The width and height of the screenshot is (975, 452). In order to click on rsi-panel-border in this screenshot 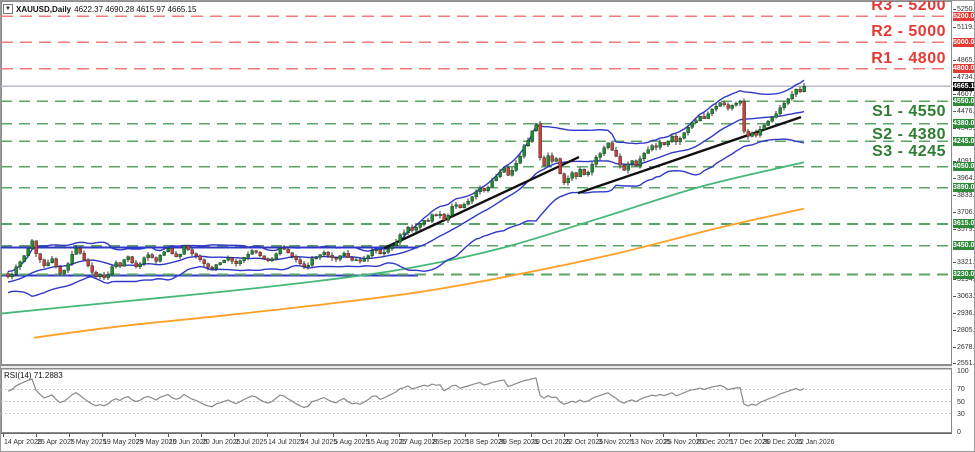, I will do `click(476, 401)`.